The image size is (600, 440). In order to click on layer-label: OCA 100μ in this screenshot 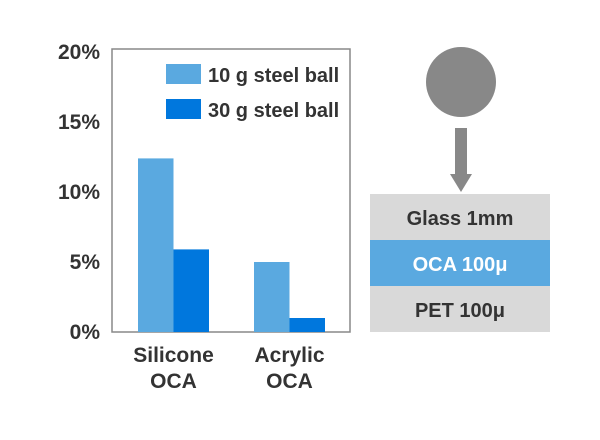, I will do `click(460, 265)`.